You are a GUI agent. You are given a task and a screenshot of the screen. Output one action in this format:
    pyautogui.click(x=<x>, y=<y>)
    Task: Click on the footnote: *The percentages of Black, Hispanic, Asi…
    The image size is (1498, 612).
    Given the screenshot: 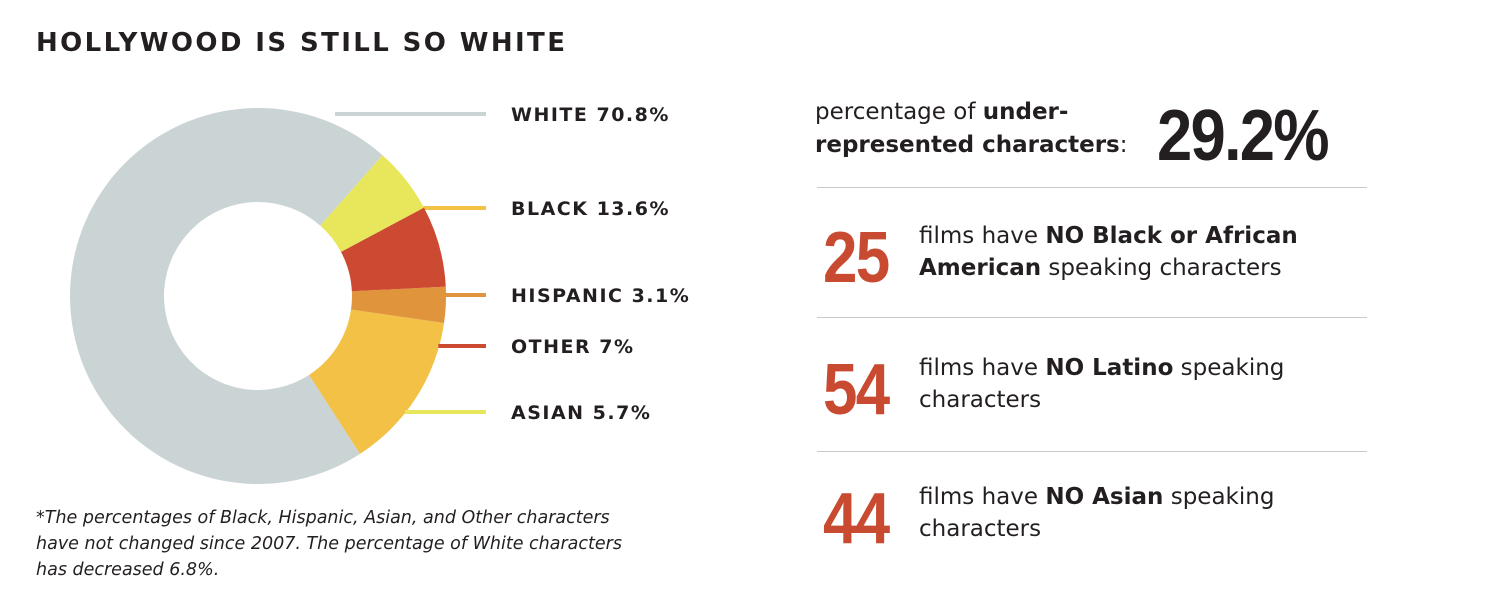 What is the action you would take?
    pyautogui.click(x=356, y=544)
    